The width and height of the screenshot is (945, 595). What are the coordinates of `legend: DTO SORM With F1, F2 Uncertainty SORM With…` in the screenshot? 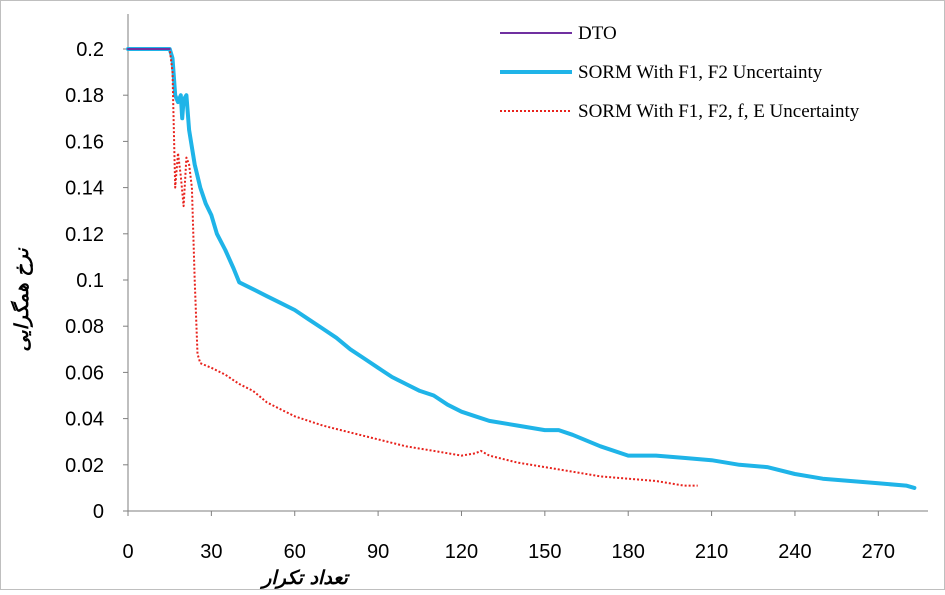 It's located at (680, 72).